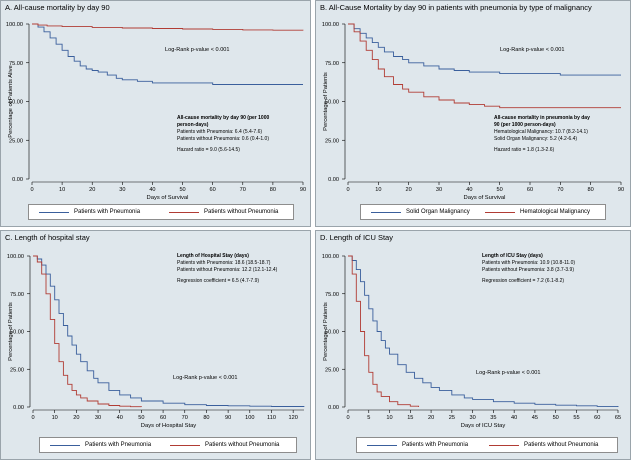 Image resolution: width=631 pixels, height=461 pixels. Describe the element at coordinates (332, 141) in the screenshot. I see `panel-b-y-tick-label: 25.00` at that location.